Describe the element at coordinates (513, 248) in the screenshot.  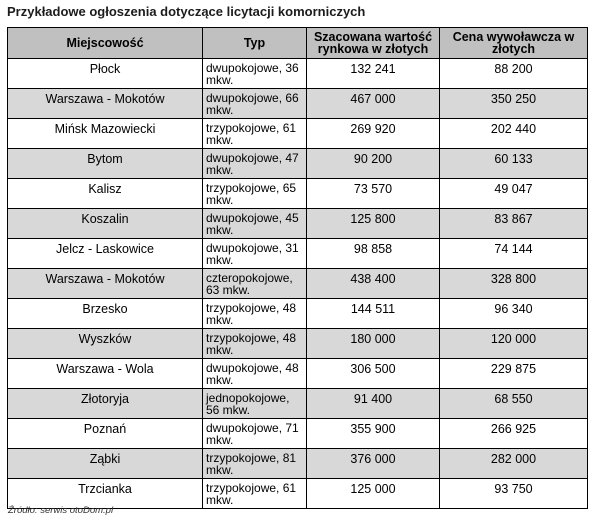
I see `cell-starting-price-text: 74 144` at that location.